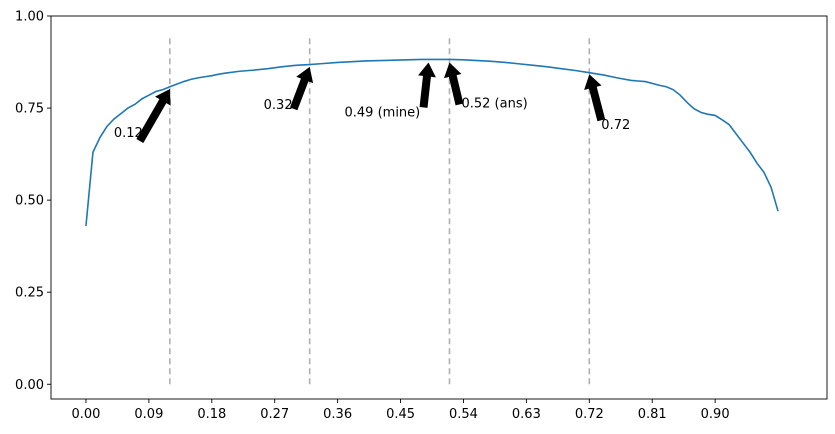 The height and width of the screenshot is (434, 835). Describe the element at coordinates (85, 414) in the screenshot. I see `x-tick-label: 0.00` at that location.